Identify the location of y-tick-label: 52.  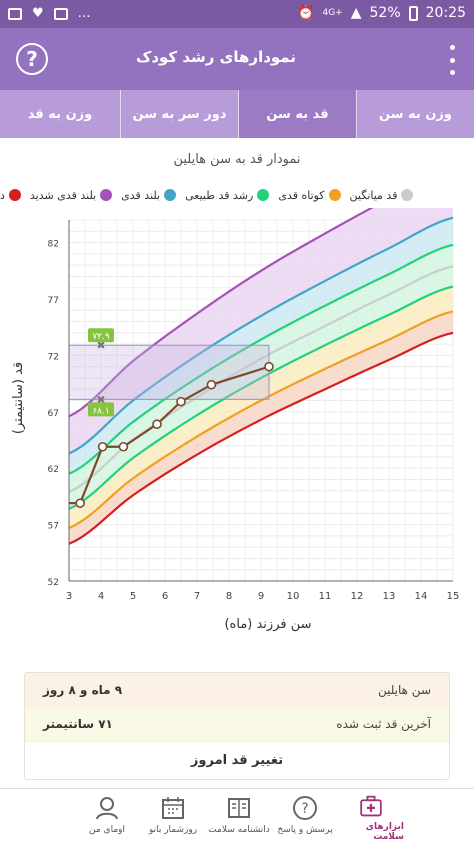
(53, 583).